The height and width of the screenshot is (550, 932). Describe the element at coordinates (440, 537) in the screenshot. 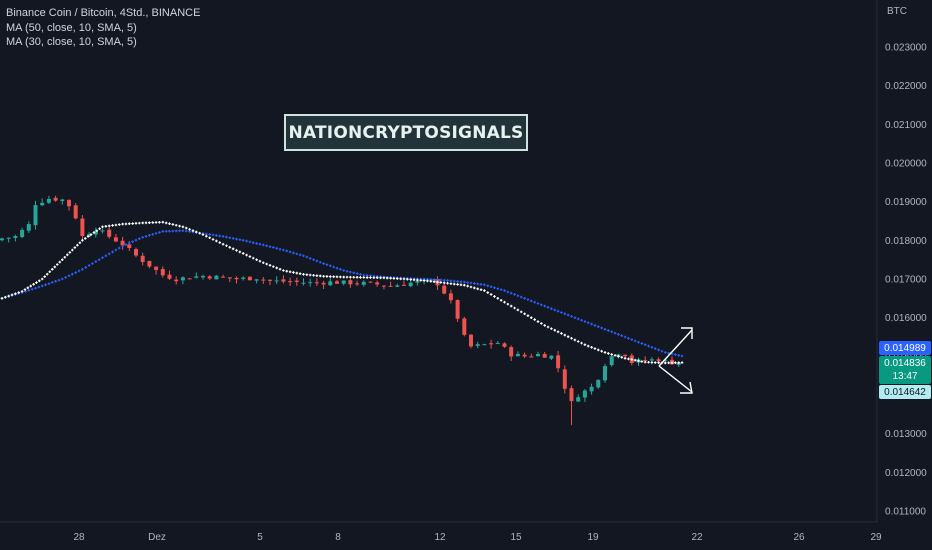

I see `time-tick-label: 12` at that location.